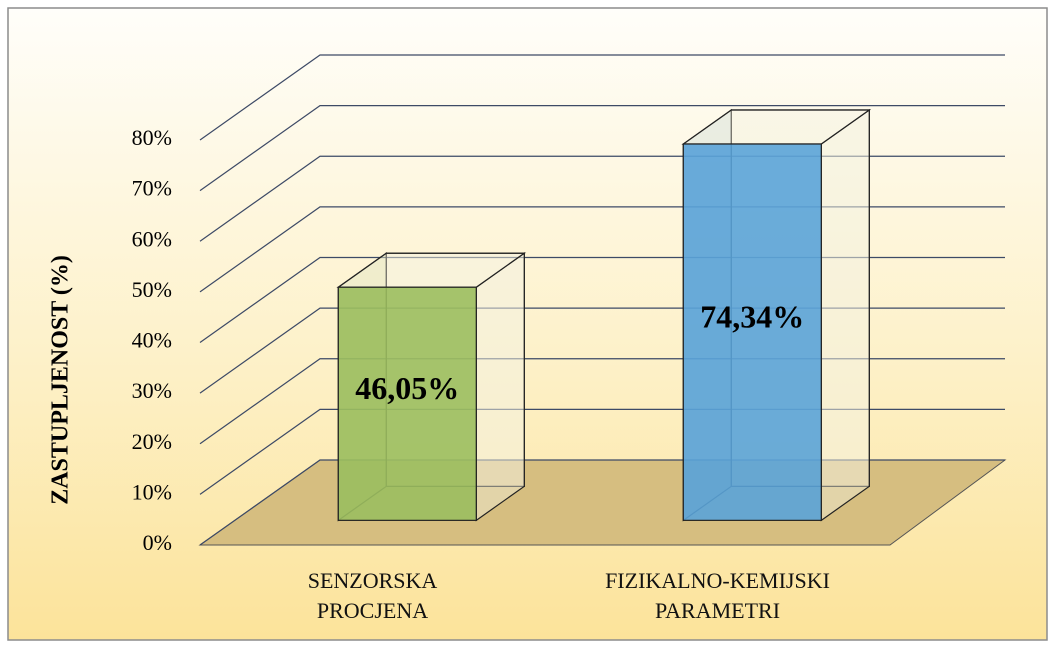  What do you see at coordinates (407, 388) in the screenshot?
I see `data-label: 46,05%` at bounding box center [407, 388].